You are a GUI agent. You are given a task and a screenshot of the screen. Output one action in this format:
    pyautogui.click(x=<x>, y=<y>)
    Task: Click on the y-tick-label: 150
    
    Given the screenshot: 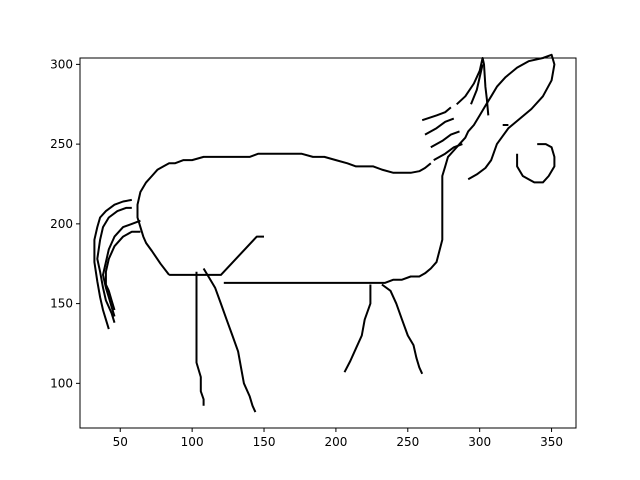 What is the action you would take?
    pyautogui.click(x=61, y=304)
    